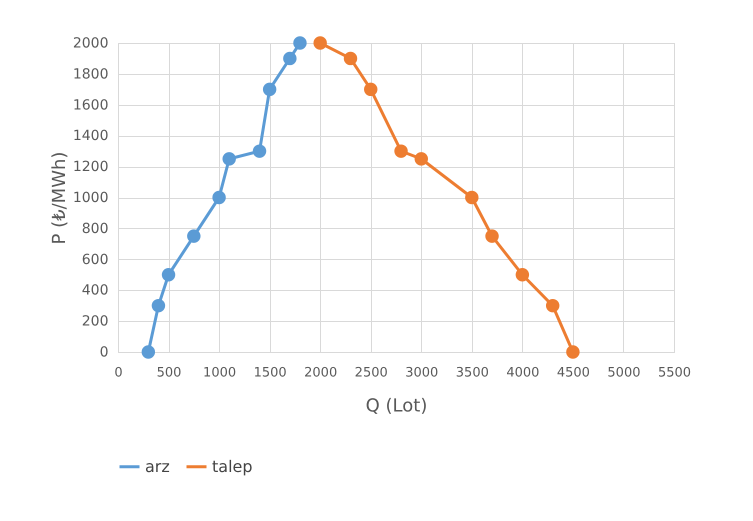 This screenshot has width=753, height=521. I want to click on y-axis-title: P (₺/MWh), so click(59, 198).